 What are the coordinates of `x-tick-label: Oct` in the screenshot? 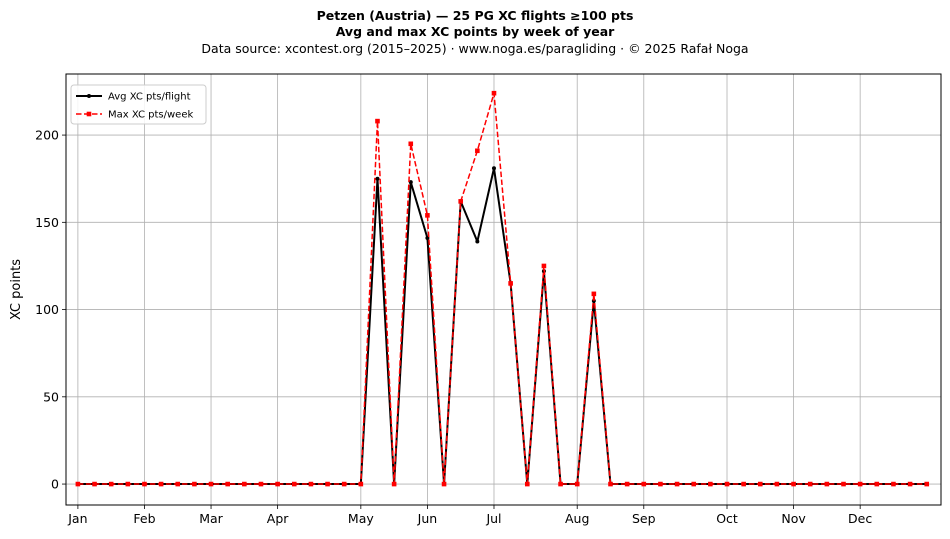 It's located at (727, 518).